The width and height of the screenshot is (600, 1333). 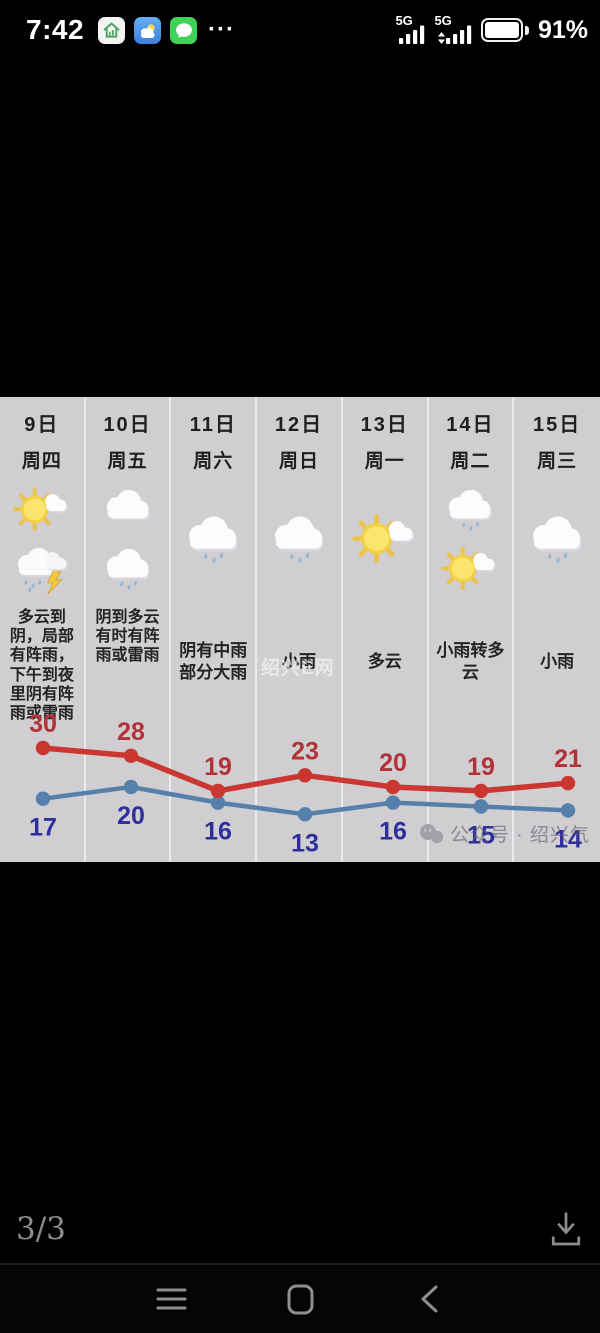 What do you see at coordinates (520, 835) in the screenshot?
I see `watermark-bottom-text: 公众号 · 绍兴气` at bounding box center [520, 835].